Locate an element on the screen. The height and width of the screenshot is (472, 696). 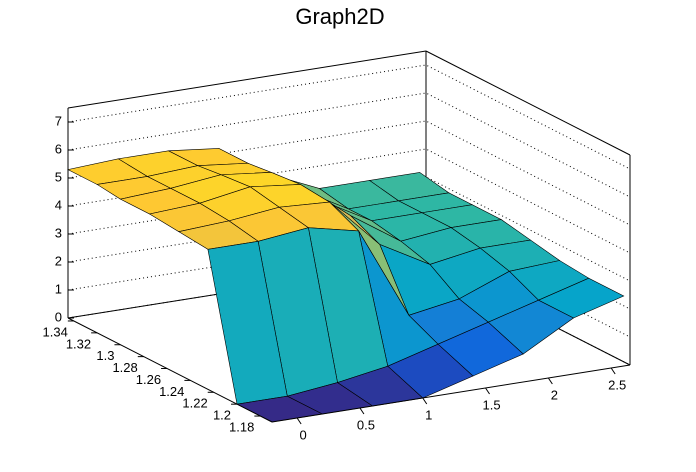
x-tick-label: 2.5 is located at coordinates (617, 384).